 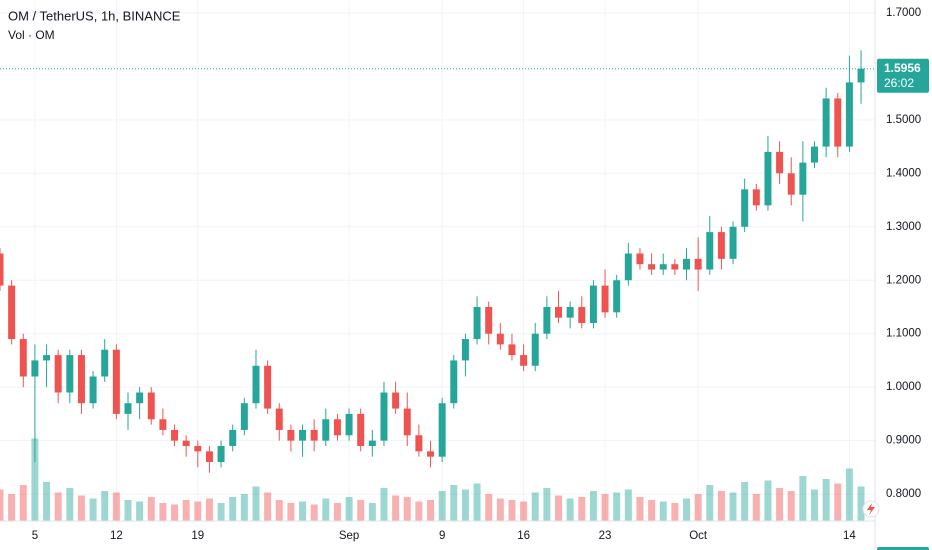 I want to click on x-tick-label: 5, so click(x=35, y=536).